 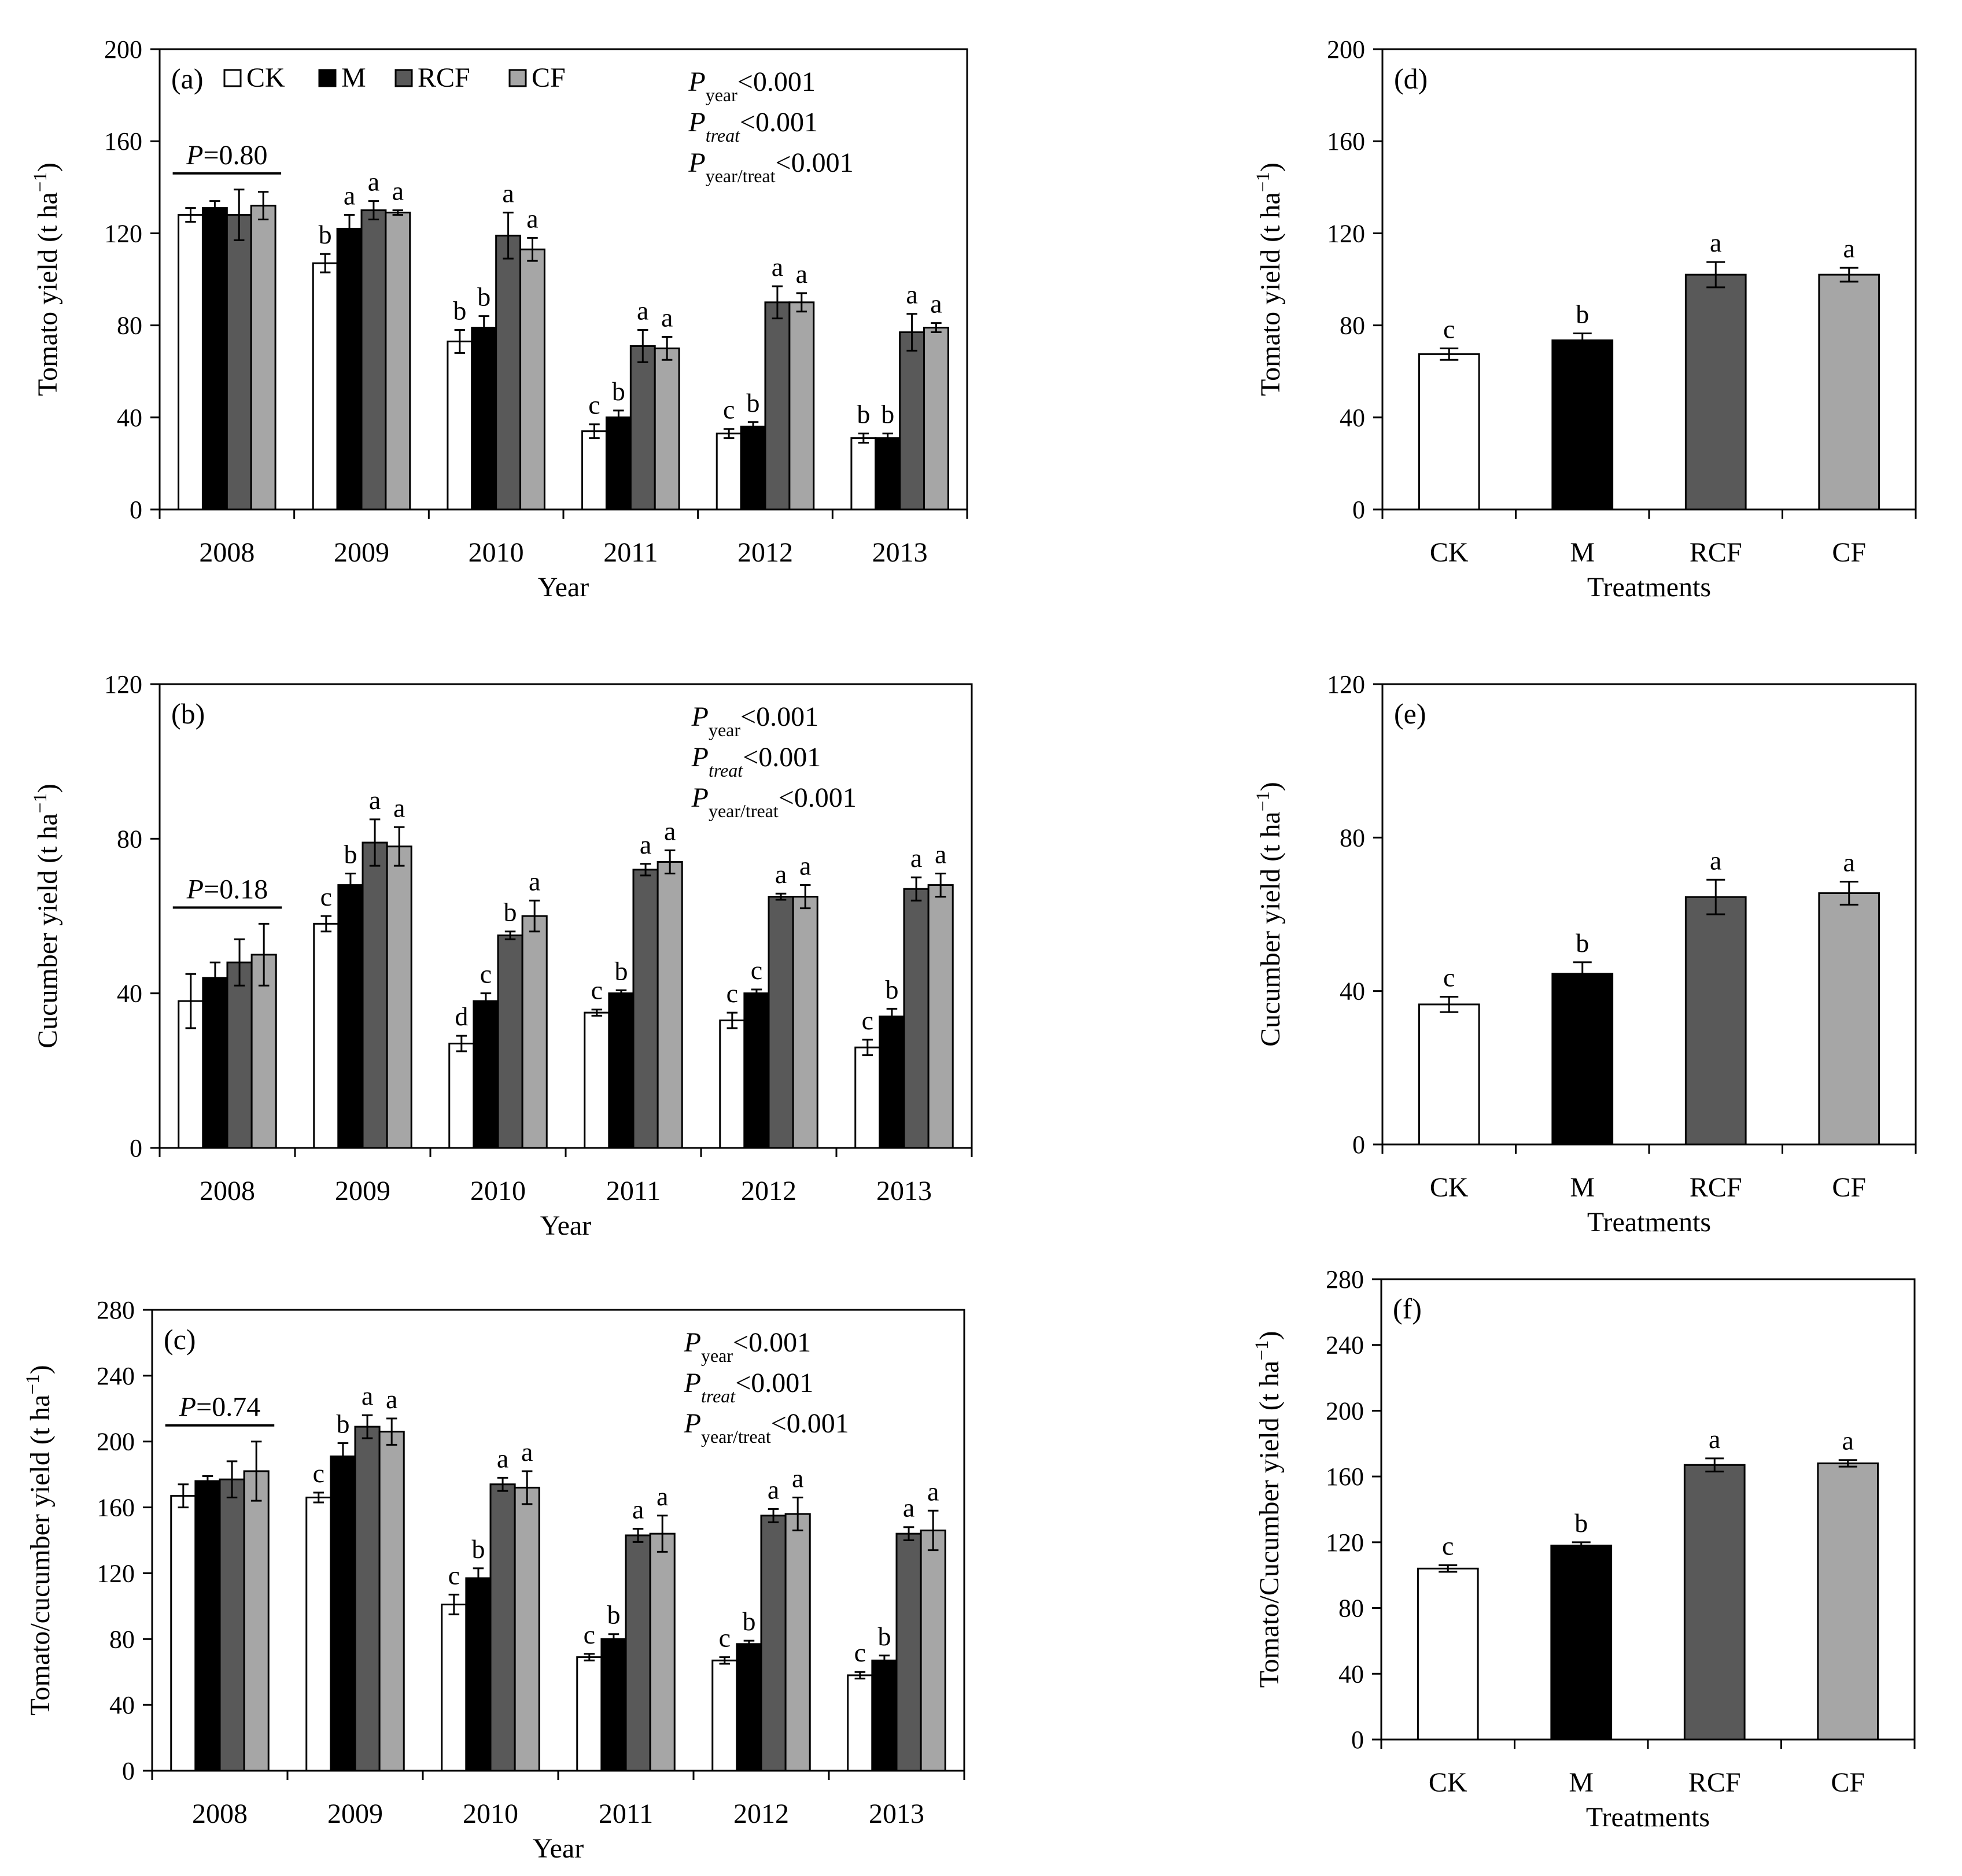 What do you see at coordinates (454, 1688) in the screenshot?
I see `bar-c-CK-2010` at bounding box center [454, 1688].